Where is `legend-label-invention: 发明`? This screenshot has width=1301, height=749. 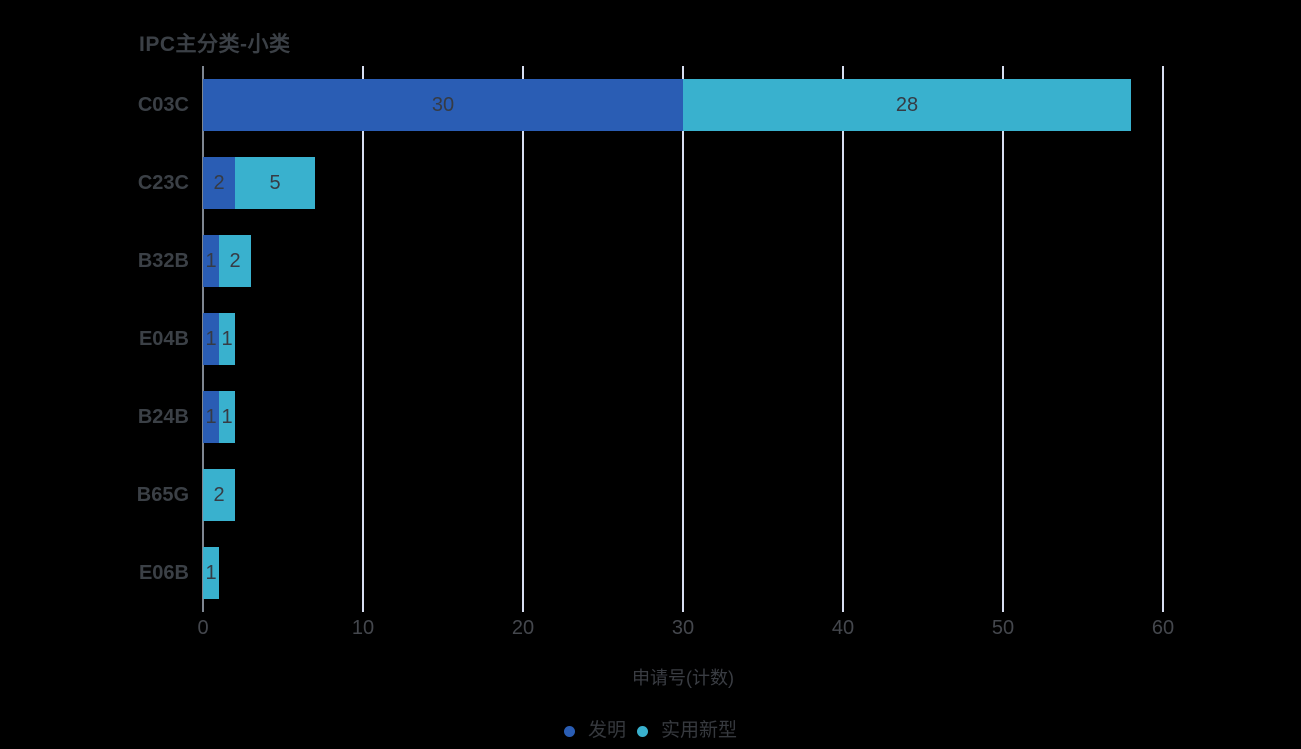 legend-label-invention: 发明 is located at coordinates (606, 730).